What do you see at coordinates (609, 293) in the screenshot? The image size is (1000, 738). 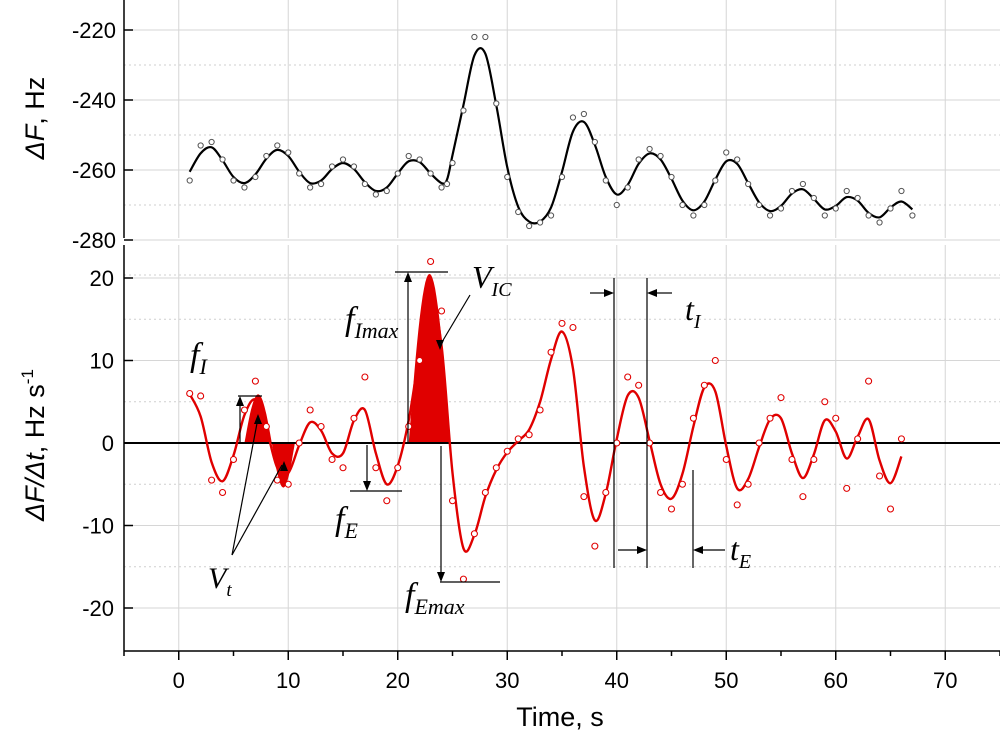 I see `tI-left-arrowhead` at bounding box center [609, 293].